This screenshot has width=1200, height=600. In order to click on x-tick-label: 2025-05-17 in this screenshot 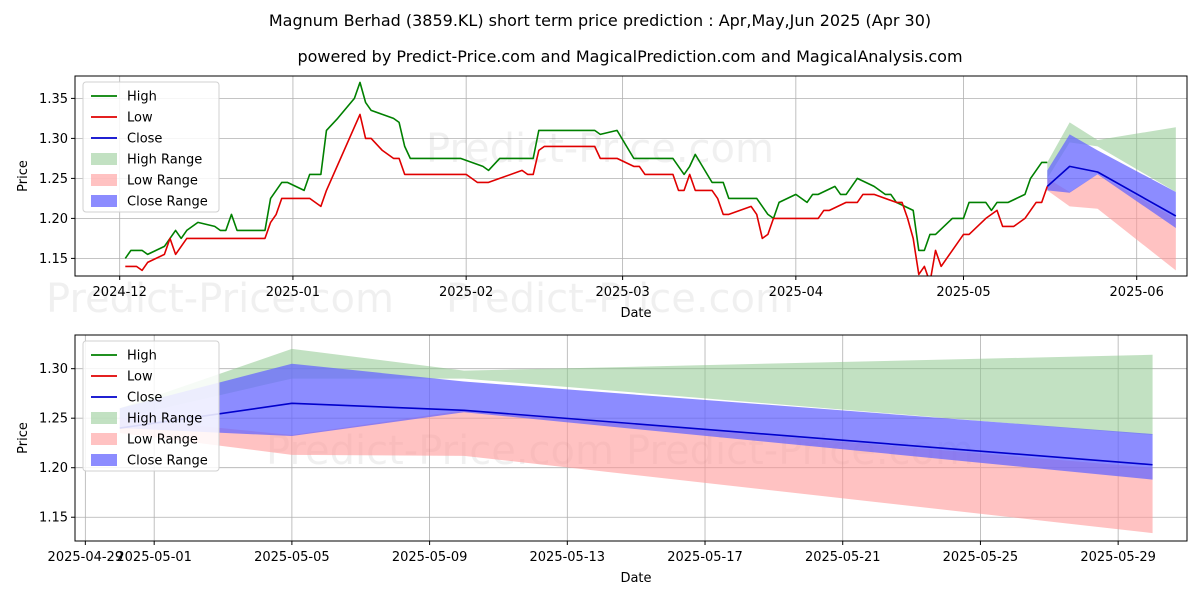, I will do `click(705, 557)`.